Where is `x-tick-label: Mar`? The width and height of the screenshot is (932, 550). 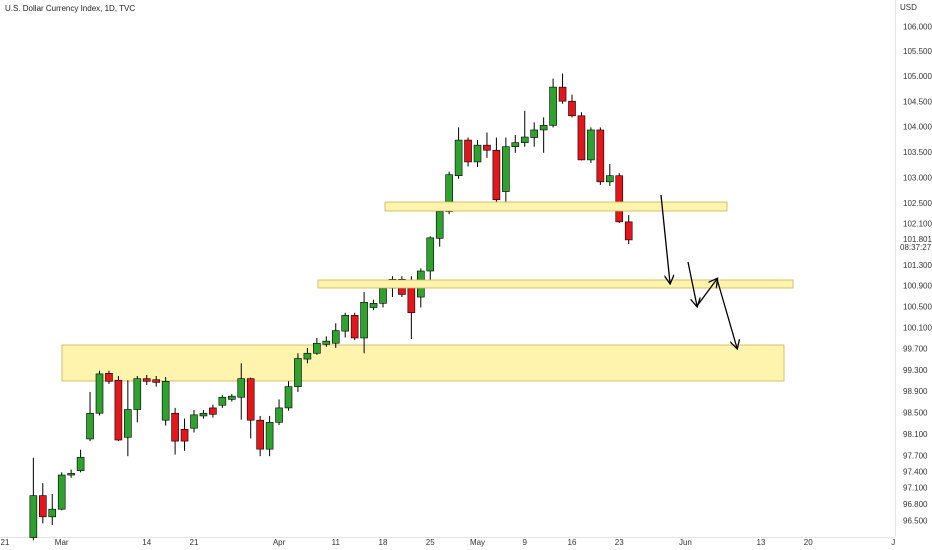 x-tick-label: Mar is located at coordinates (62, 542).